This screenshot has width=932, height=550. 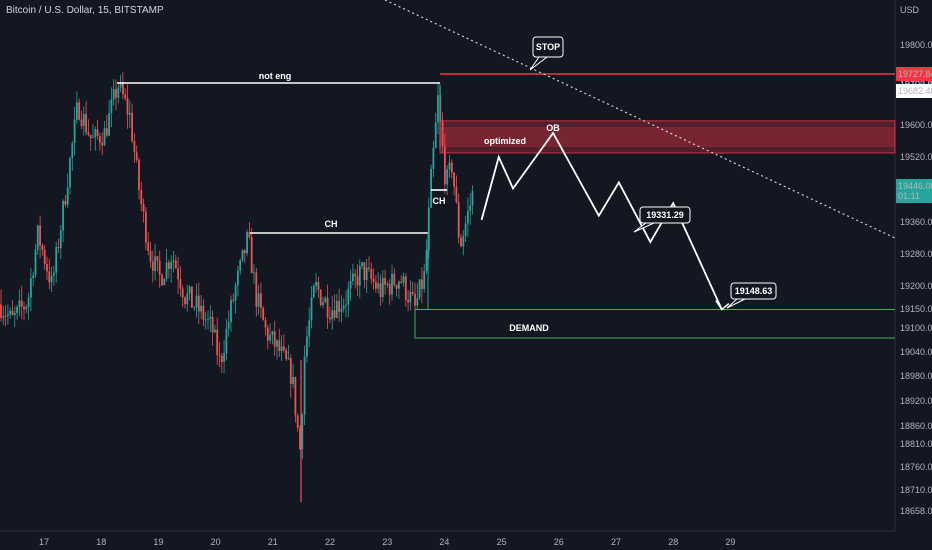 I want to click on stop-callout-box, so click(x=548, y=47).